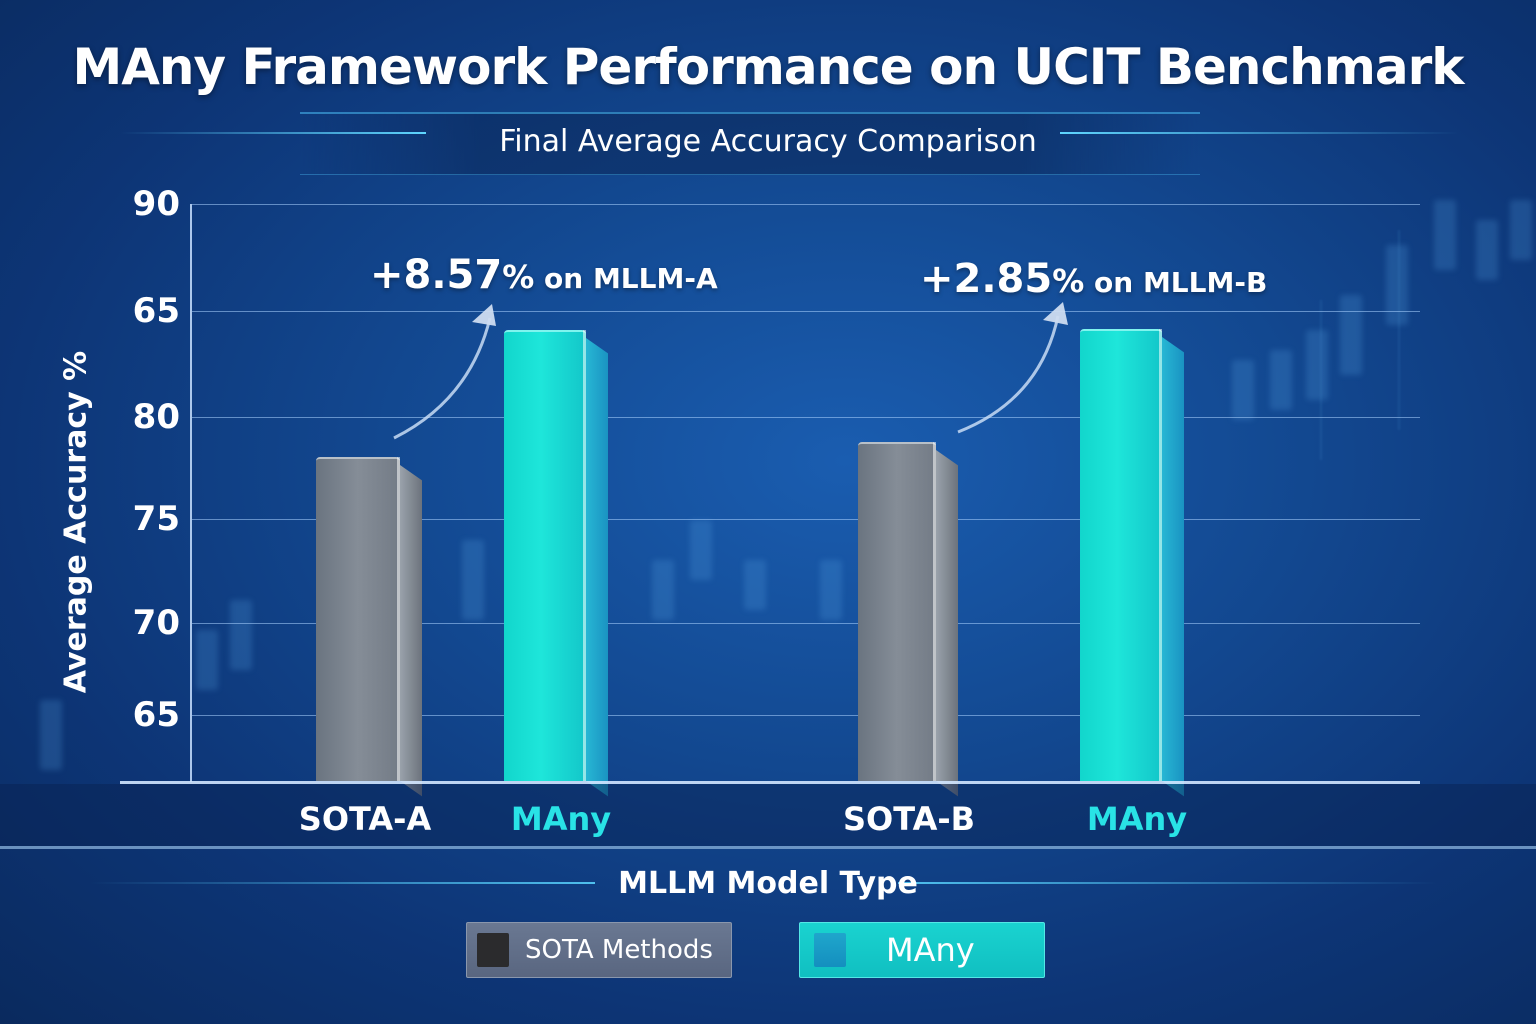 This screenshot has width=1536, height=1024. I want to click on x-title-divider-right, so click(1168, 883).